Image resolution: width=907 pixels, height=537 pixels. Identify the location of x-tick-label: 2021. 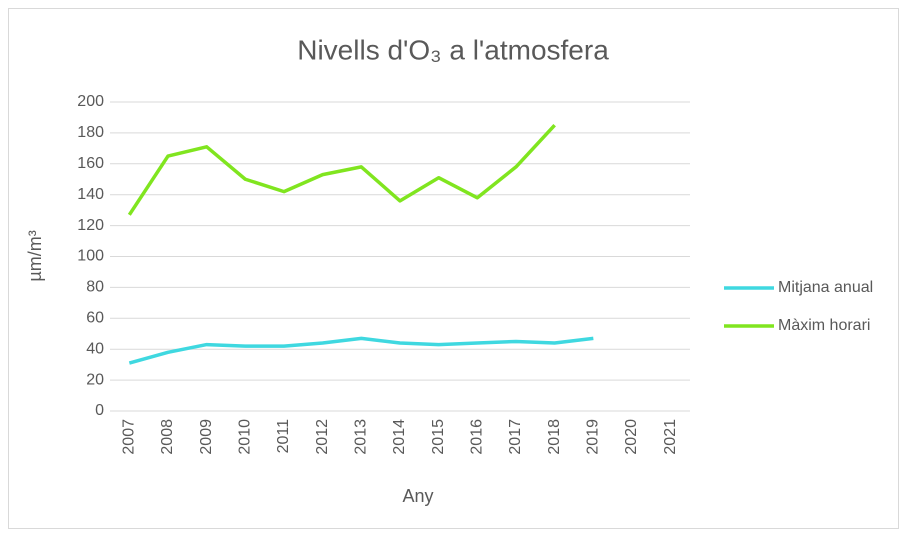
(670, 437).